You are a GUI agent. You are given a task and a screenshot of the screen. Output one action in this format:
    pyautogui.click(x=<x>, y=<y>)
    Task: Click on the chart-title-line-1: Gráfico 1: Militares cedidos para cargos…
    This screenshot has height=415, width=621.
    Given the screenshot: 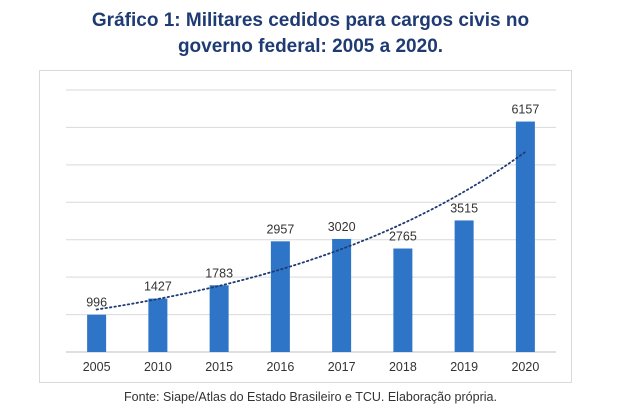 What is the action you would take?
    pyautogui.click(x=310, y=20)
    